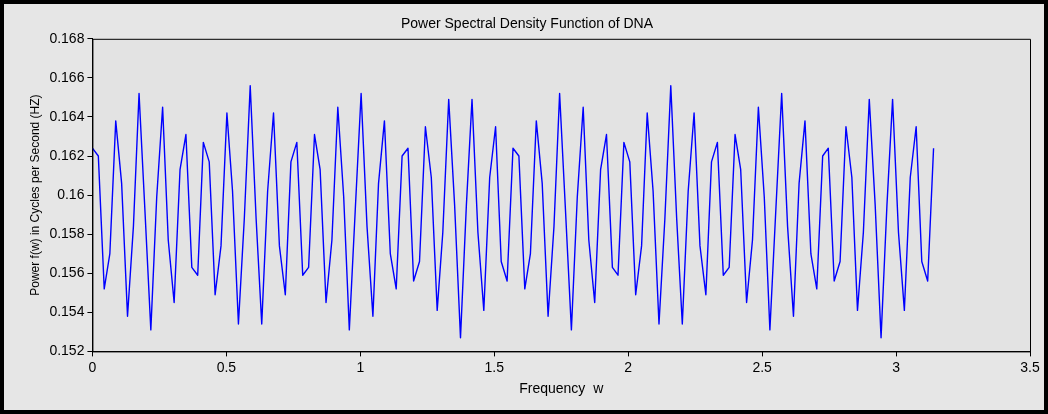 This screenshot has height=414, width=1048. What do you see at coordinates (67, 76) in the screenshot?
I see `y-tick-label: 0.166` at bounding box center [67, 76].